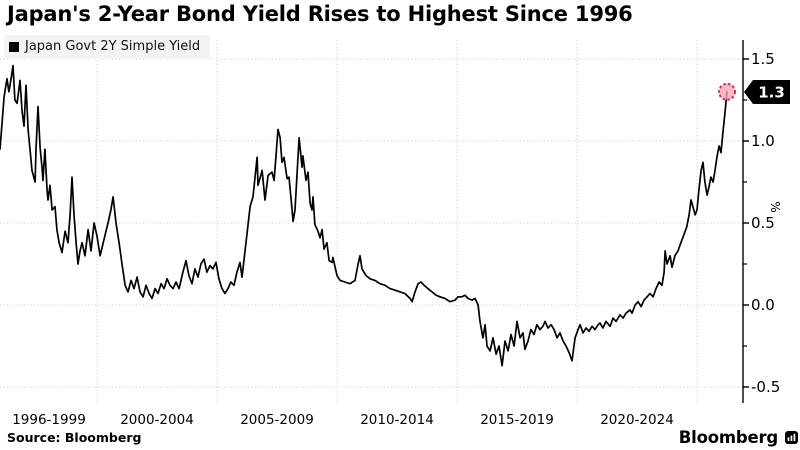 This screenshot has width=800, height=450. Describe the element at coordinates (763, 59) in the screenshot. I see `y-tick-label: 1.5` at that location.